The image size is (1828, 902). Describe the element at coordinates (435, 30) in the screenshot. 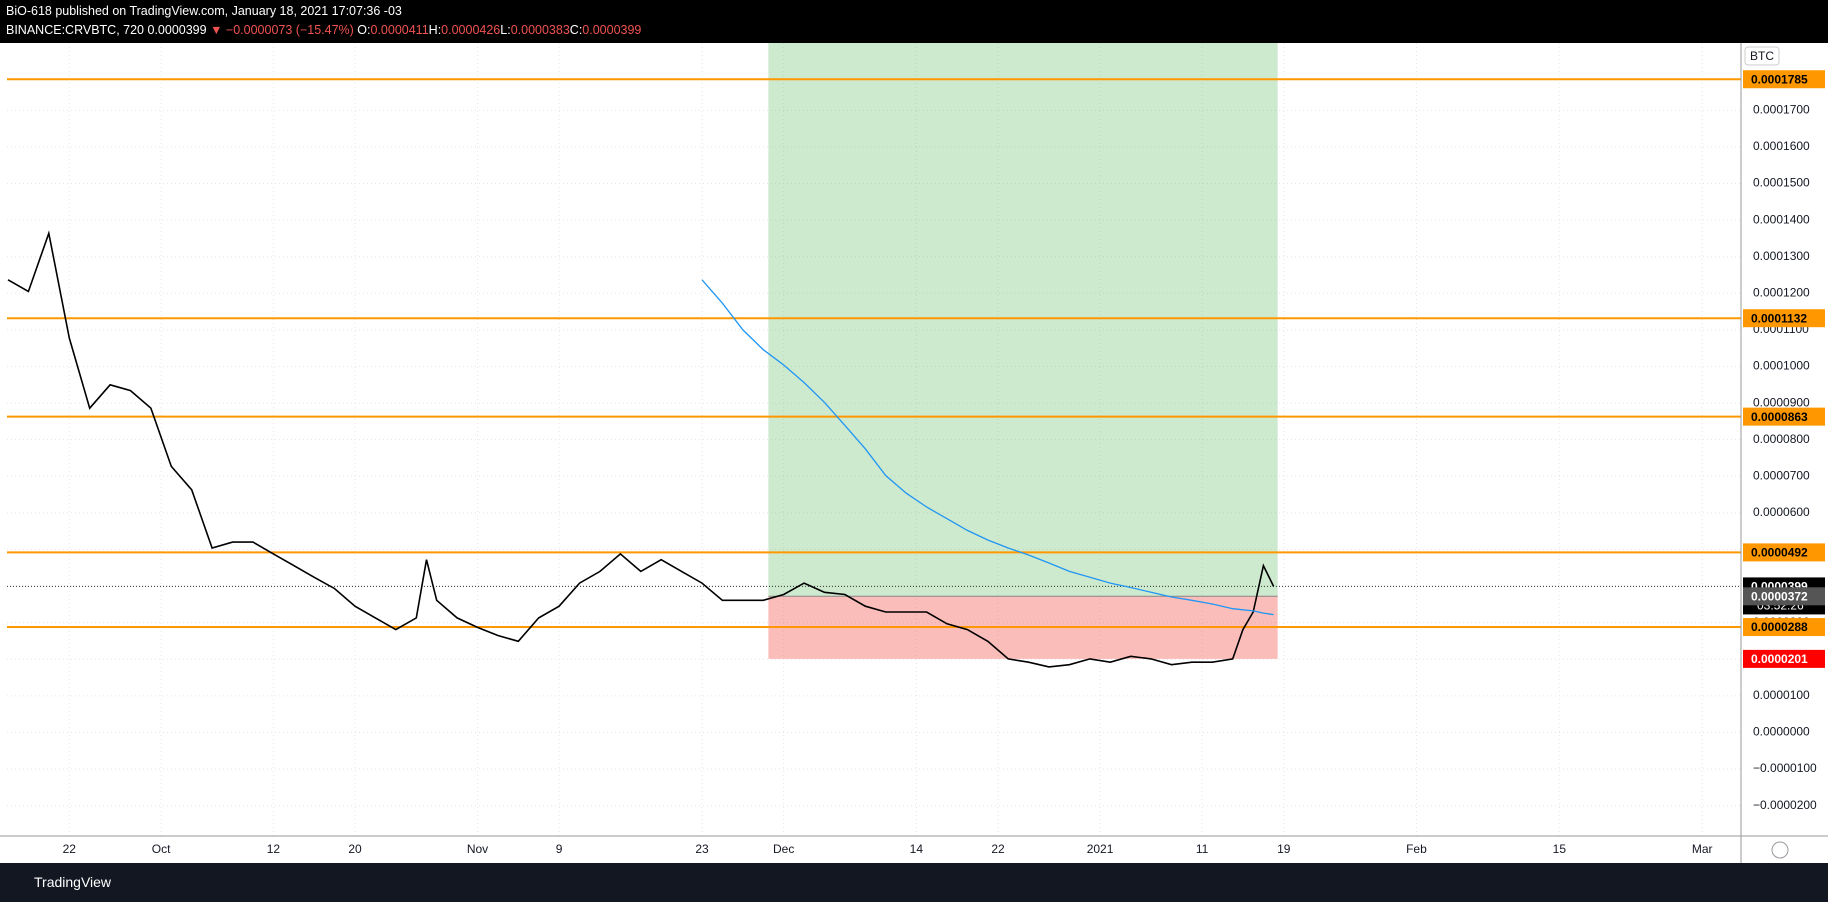

I see `ohlc-label: H:` at that location.